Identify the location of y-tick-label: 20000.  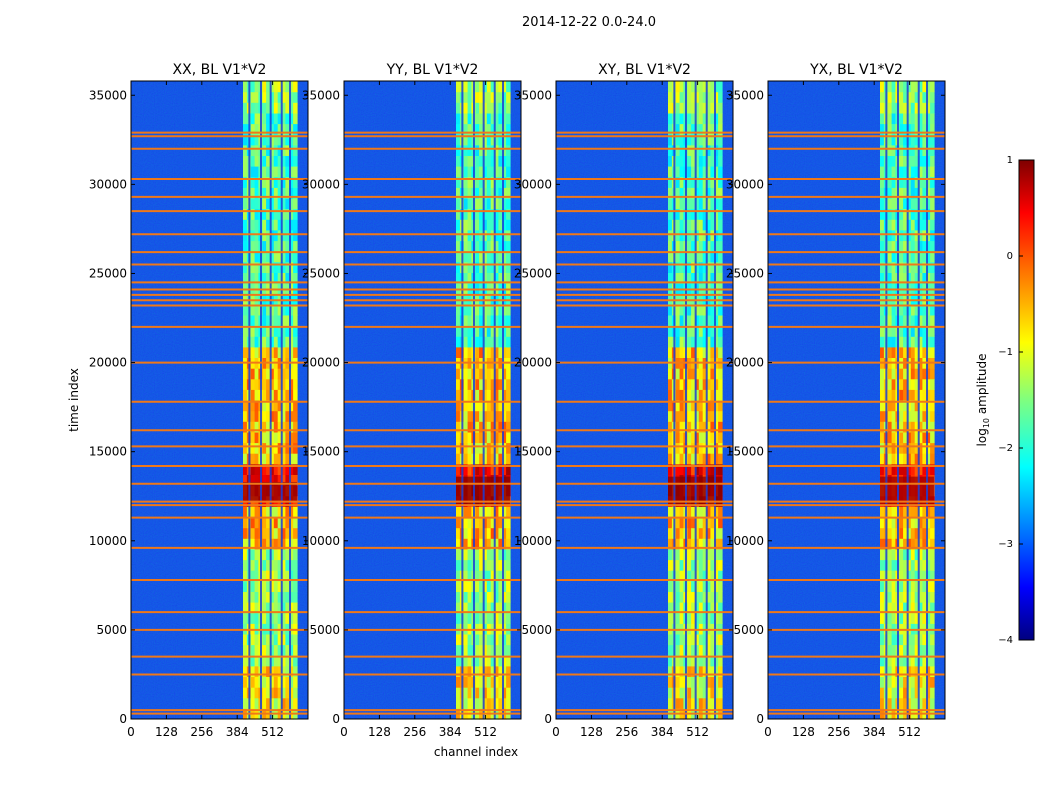
(321, 363).